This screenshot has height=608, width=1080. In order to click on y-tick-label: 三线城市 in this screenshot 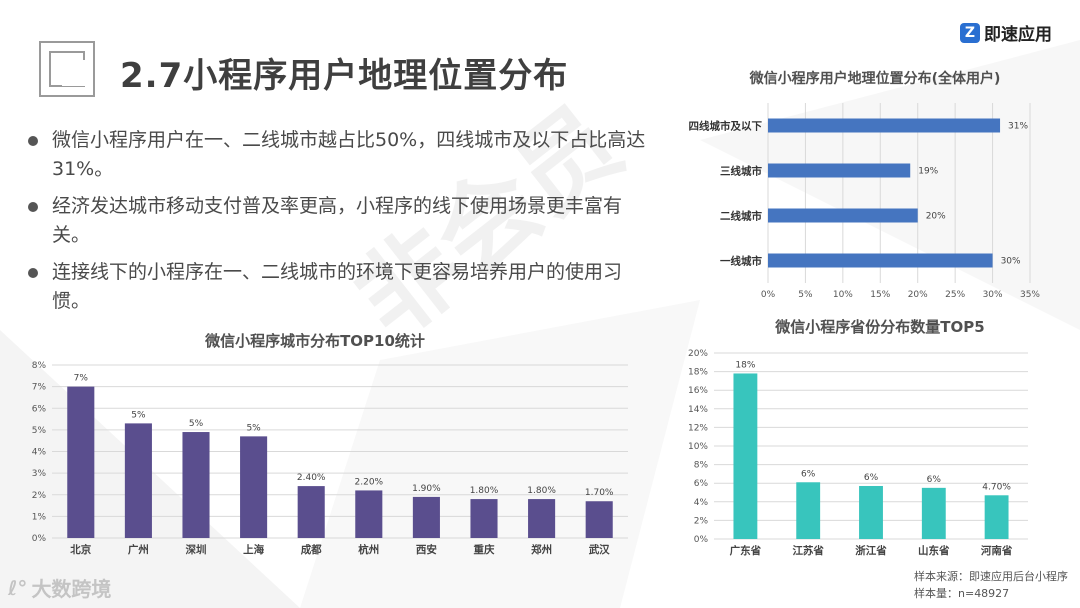, I will do `click(741, 171)`.